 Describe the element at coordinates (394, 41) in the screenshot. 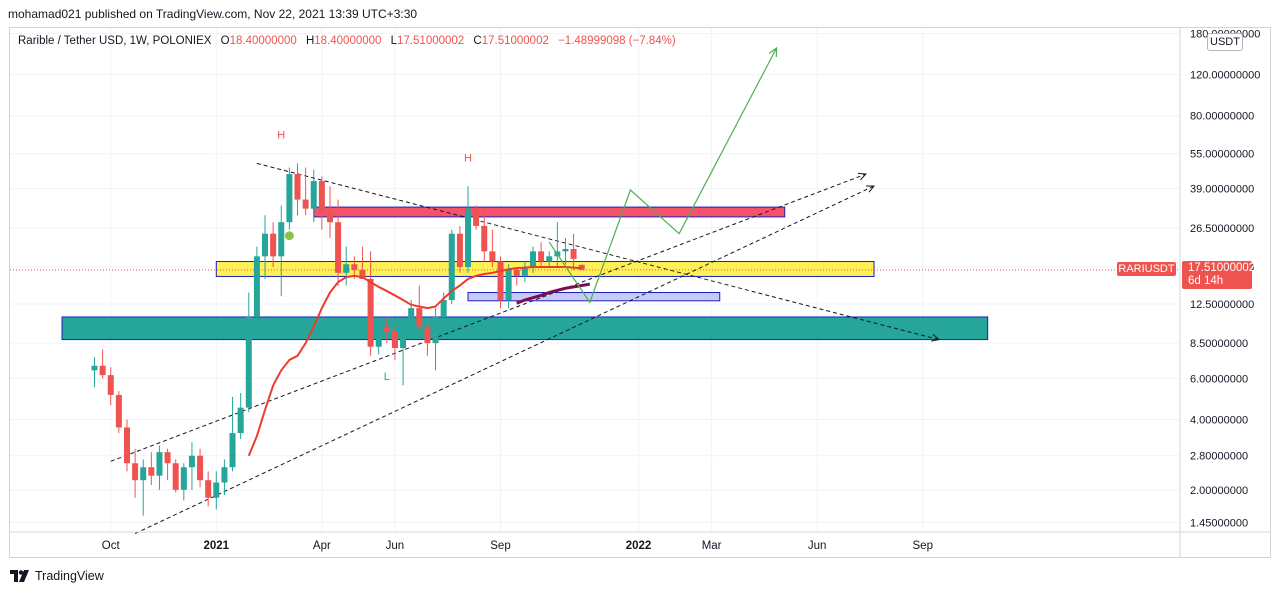

I see `low-label: L` at that location.